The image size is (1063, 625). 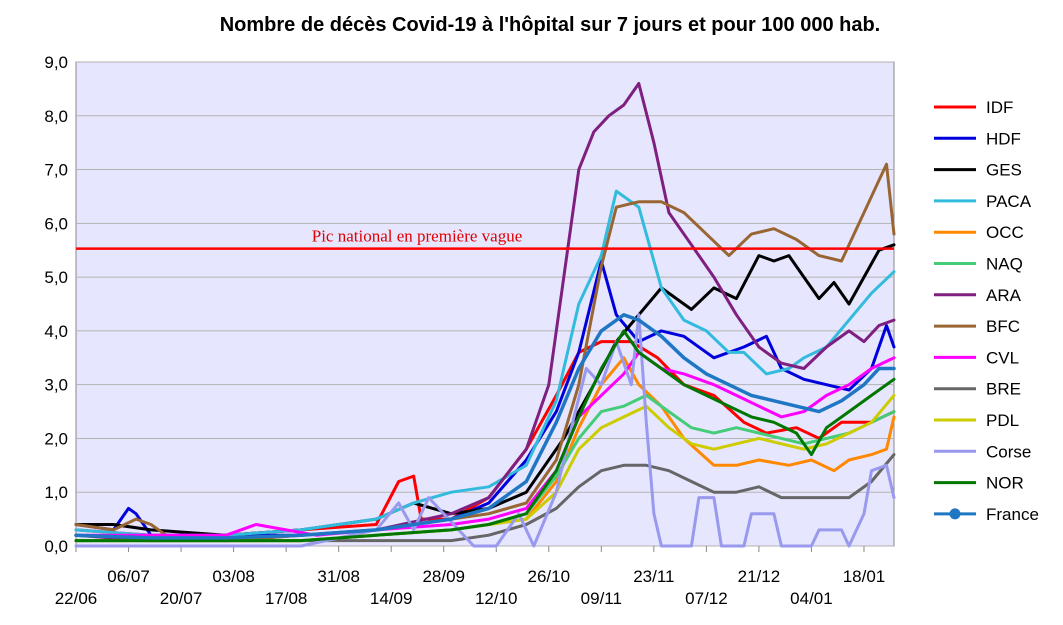 I want to click on x-tick-label: 22/06, so click(x=76, y=598).